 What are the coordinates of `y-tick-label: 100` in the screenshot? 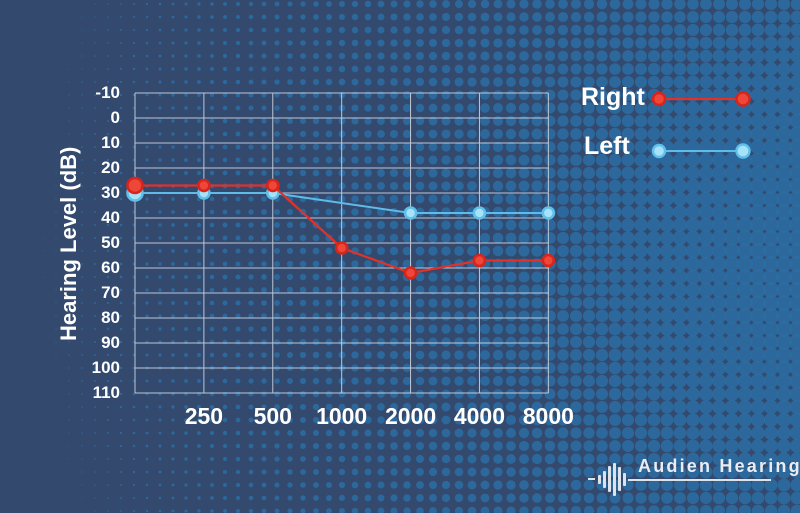 It's located at (105, 367).